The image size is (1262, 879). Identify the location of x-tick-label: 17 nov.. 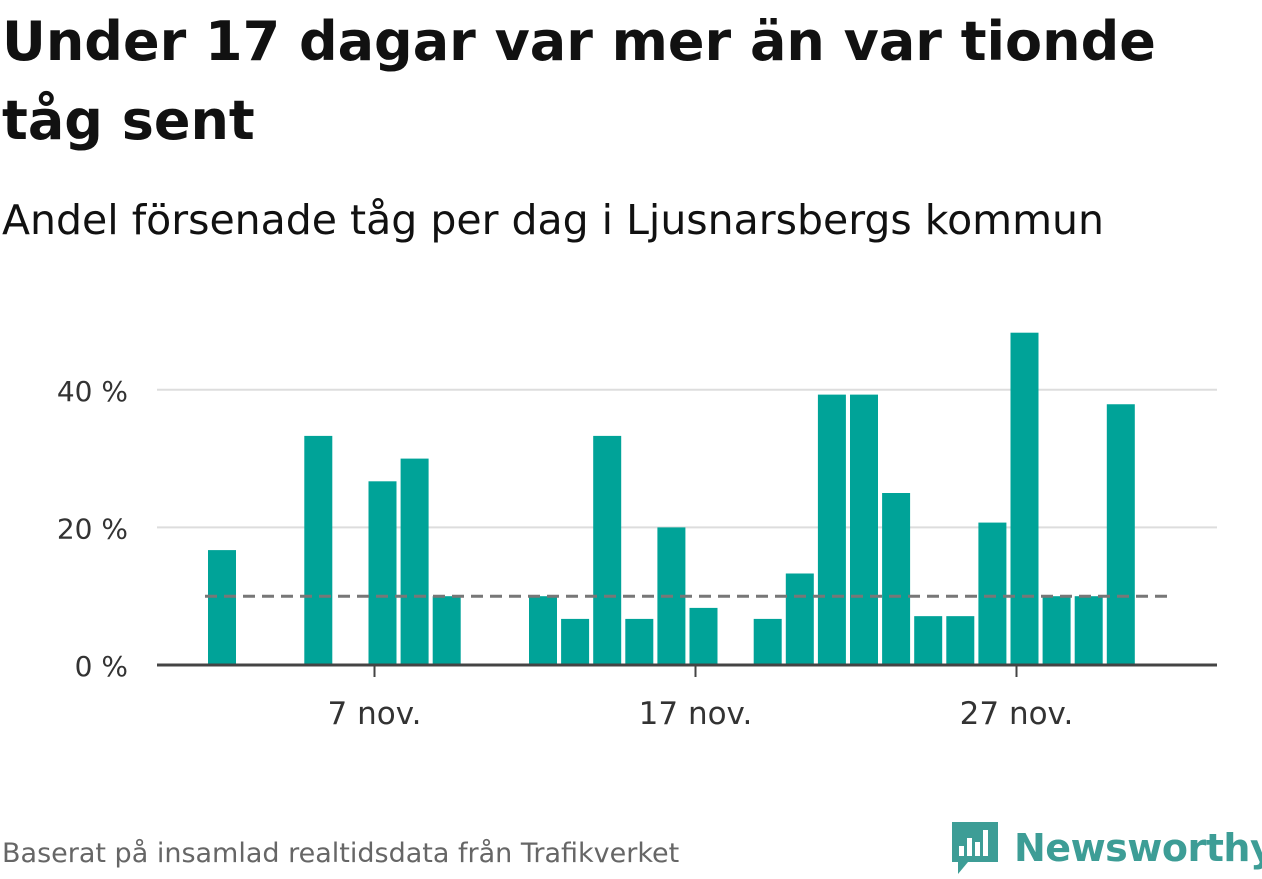
(696, 714).